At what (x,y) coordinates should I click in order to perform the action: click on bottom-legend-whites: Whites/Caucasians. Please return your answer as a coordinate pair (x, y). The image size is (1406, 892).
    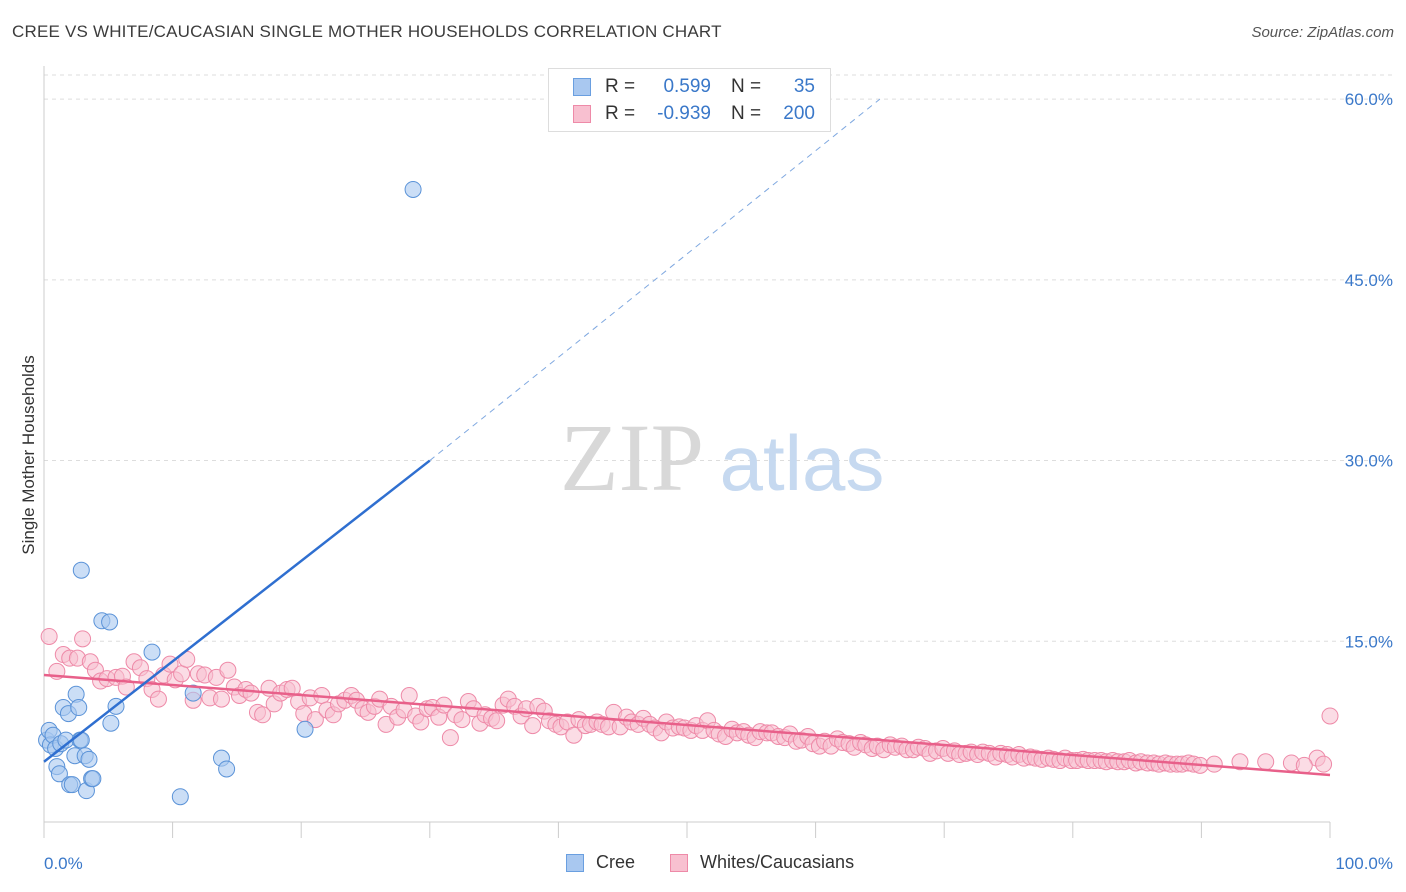
    Looking at the image, I should click on (762, 862).